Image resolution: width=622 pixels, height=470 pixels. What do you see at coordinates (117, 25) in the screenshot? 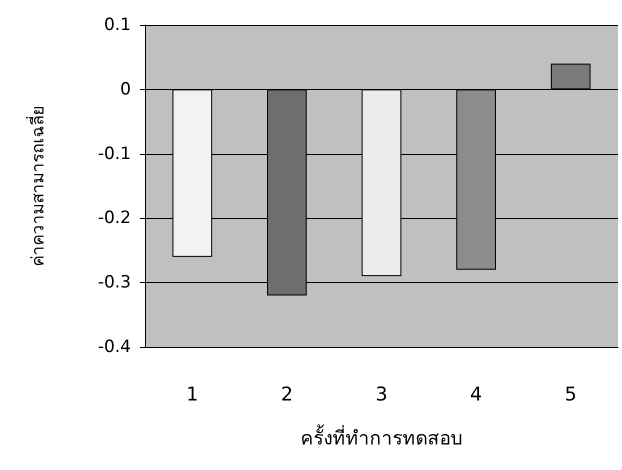
I see `y-tick-label: 0.1` at bounding box center [117, 25].